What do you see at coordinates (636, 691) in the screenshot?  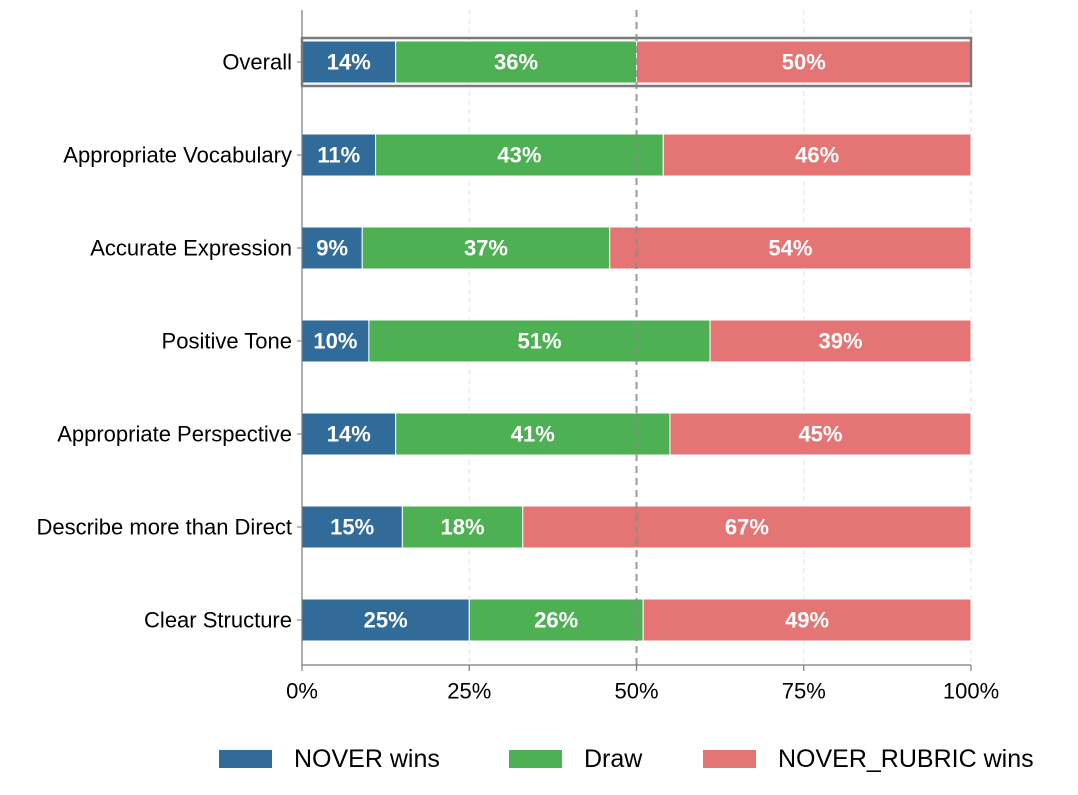 I see `x-tick-label: 50%` at bounding box center [636, 691].